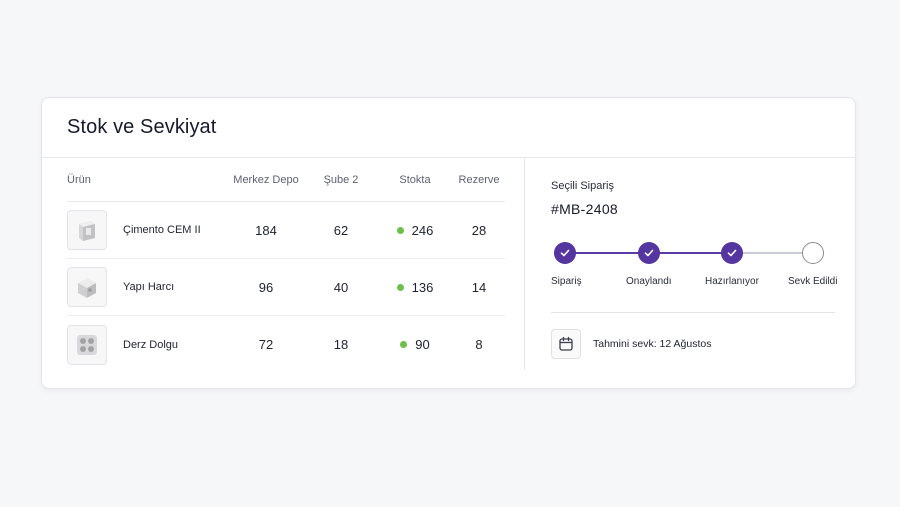 This screenshot has height=507, width=900. Describe the element at coordinates (565, 253) in the screenshot. I see `step-siparis-check-icon` at that location.